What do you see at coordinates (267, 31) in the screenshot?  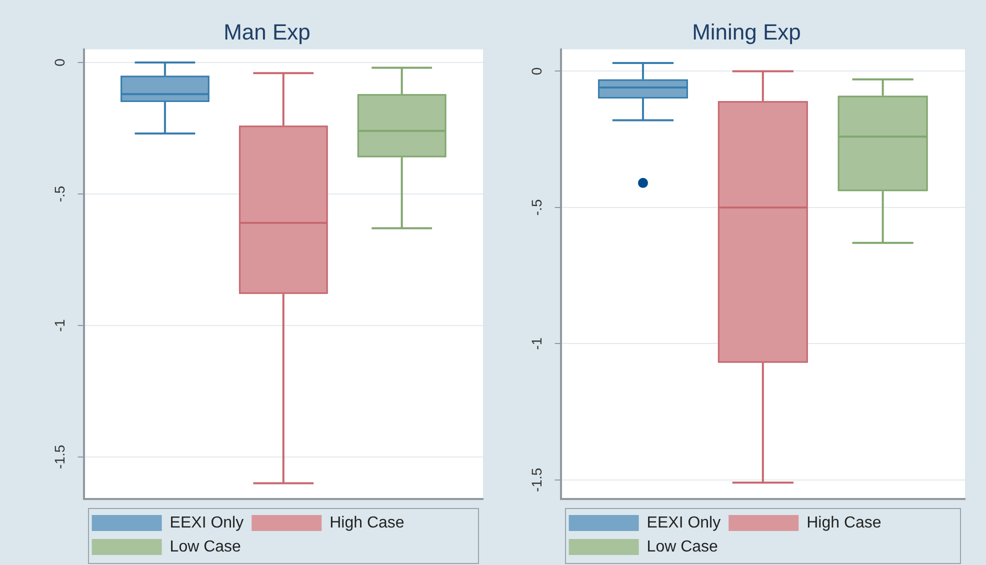 I see `chart-title: Man Exp` at bounding box center [267, 31].